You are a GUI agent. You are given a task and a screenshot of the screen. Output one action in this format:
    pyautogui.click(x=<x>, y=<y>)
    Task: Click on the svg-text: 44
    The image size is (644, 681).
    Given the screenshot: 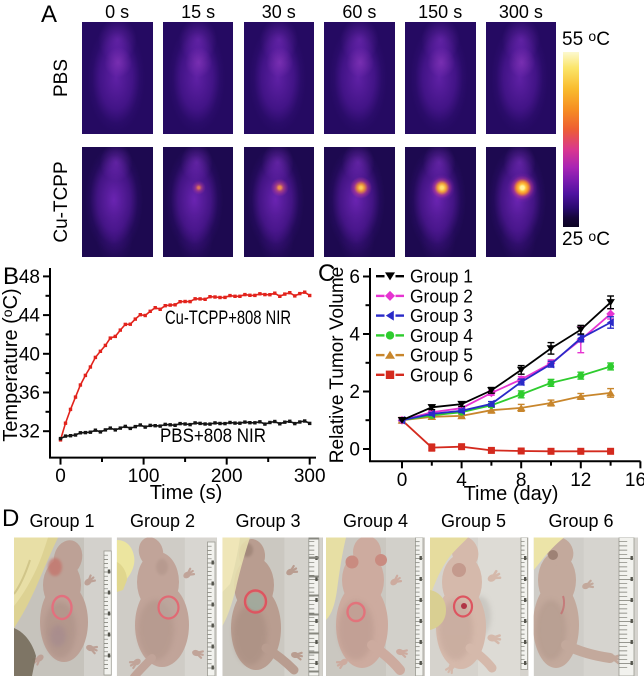 What is the action you would take?
    pyautogui.click(x=30, y=316)
    